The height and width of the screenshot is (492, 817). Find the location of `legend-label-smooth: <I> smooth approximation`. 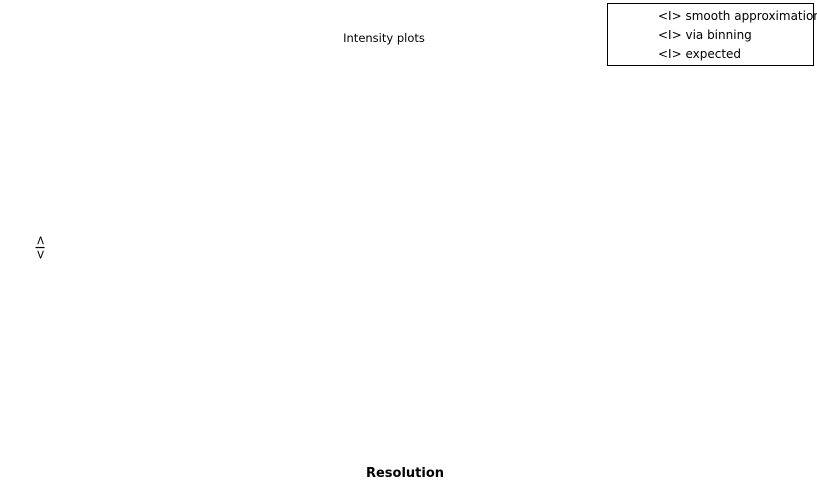

legend-label-smooth: <I> smooth approximation is located at coordinates (737, 16).